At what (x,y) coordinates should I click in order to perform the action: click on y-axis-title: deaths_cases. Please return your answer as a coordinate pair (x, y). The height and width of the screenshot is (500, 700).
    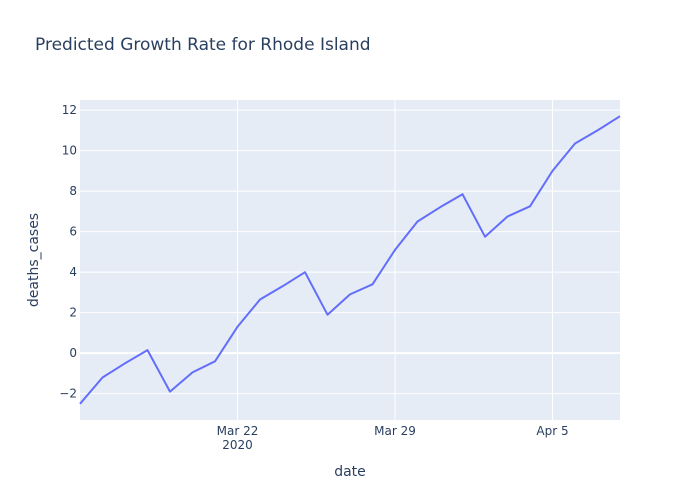
    Looking at the image, I should click on (34, 260).